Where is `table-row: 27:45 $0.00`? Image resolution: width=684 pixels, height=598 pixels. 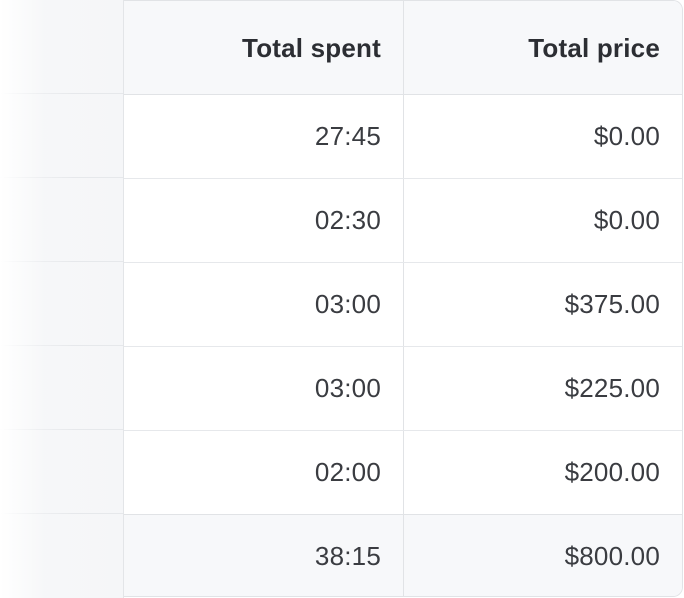 table-row: 27:45 $0.00 is located at coordinates (403, 137).